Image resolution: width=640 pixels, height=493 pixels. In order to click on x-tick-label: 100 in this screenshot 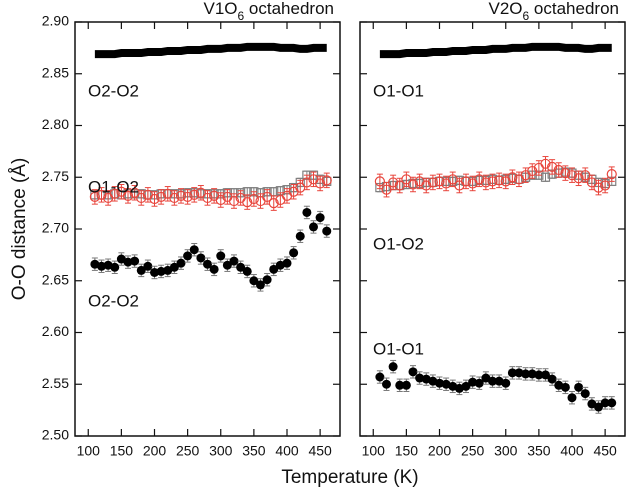, I will do `click(374, 451)`.